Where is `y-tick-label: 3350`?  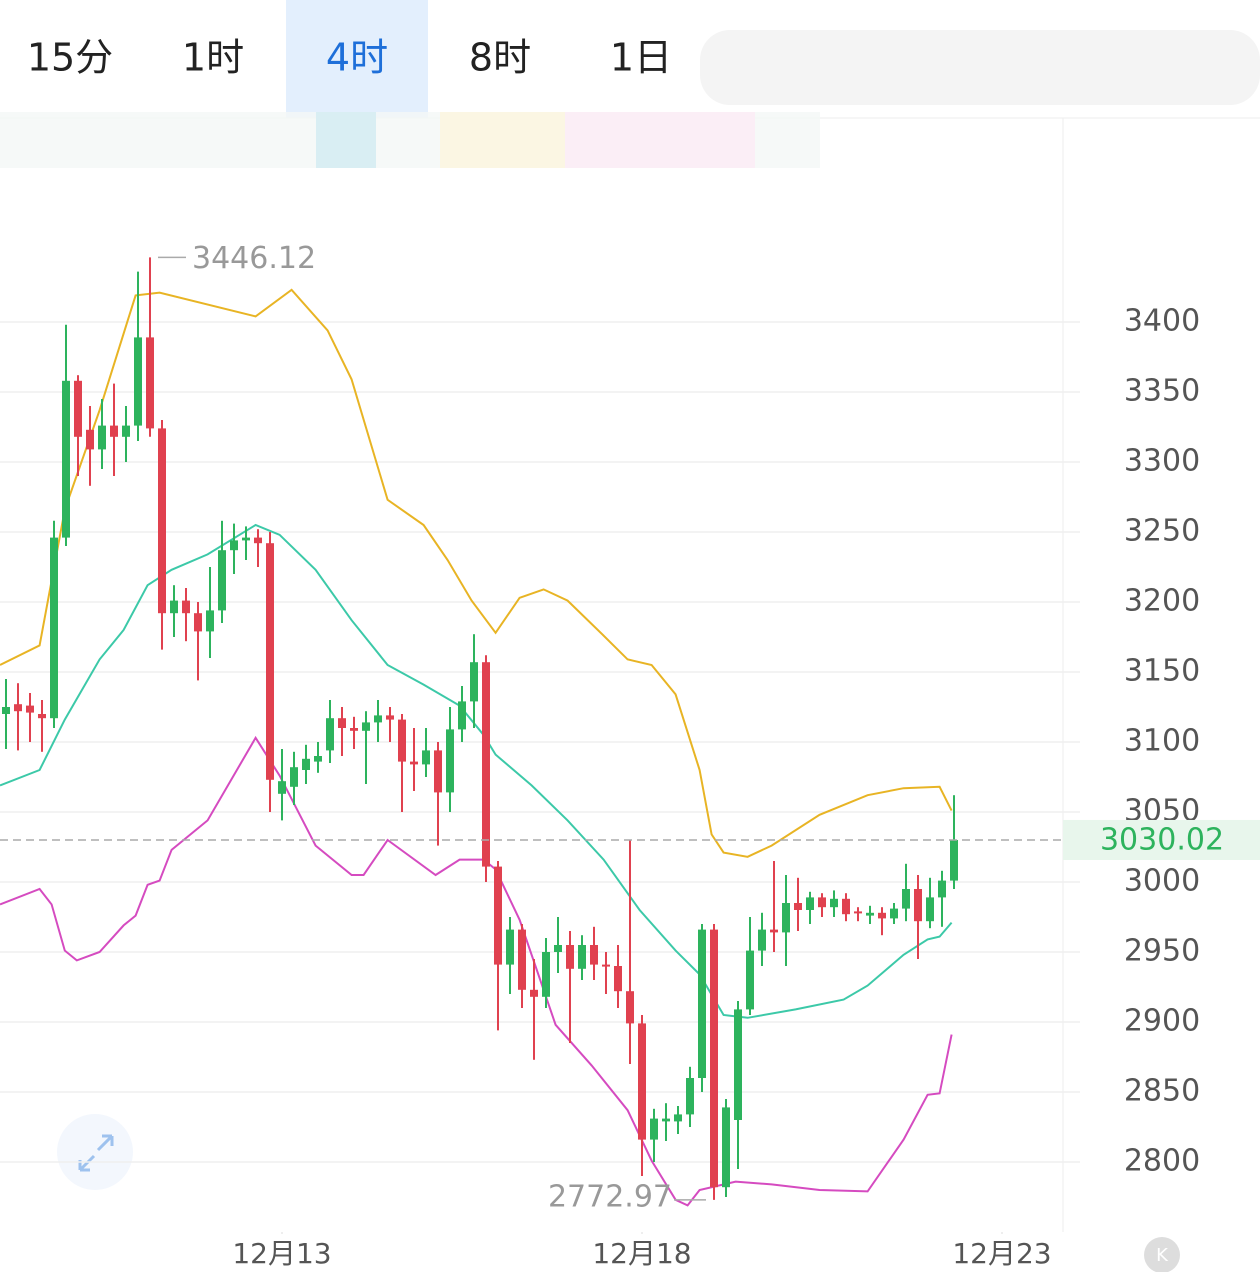 y-tick-label: 3350 is located at coordinates (1162, 391).